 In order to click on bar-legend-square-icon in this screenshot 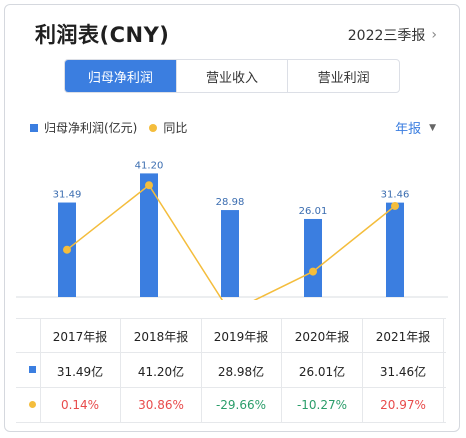, I will do `click(34, 127)`.